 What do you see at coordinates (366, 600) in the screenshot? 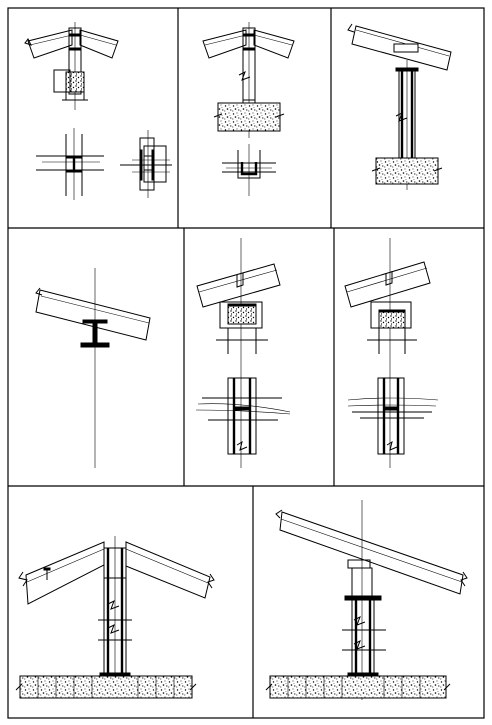
I see `panel-8-sloping-rafter-footing` at bounding box center [366, 600].